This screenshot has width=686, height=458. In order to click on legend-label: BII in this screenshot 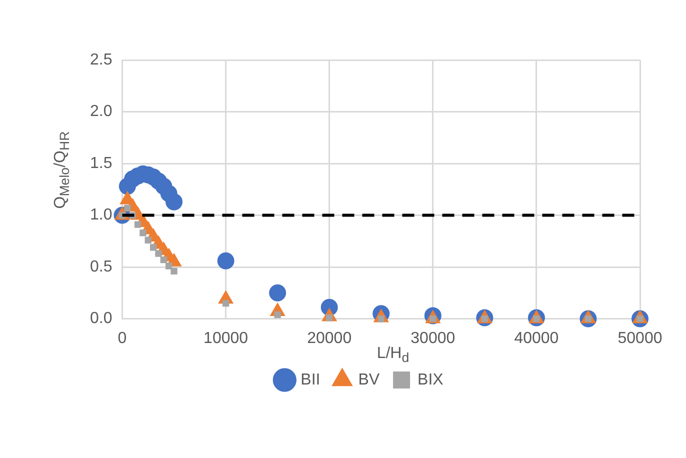, I will do `click(310, 379)`.